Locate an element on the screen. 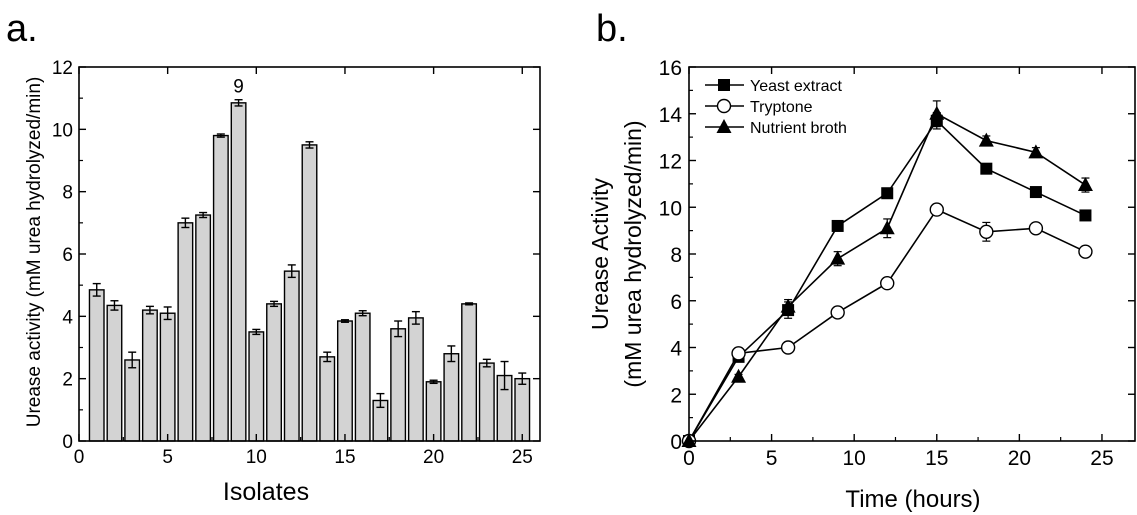 Image resolution: width=1137 pixels, height=515 pixels. x-tick-label: 5 is located at coordinates (772, 458).